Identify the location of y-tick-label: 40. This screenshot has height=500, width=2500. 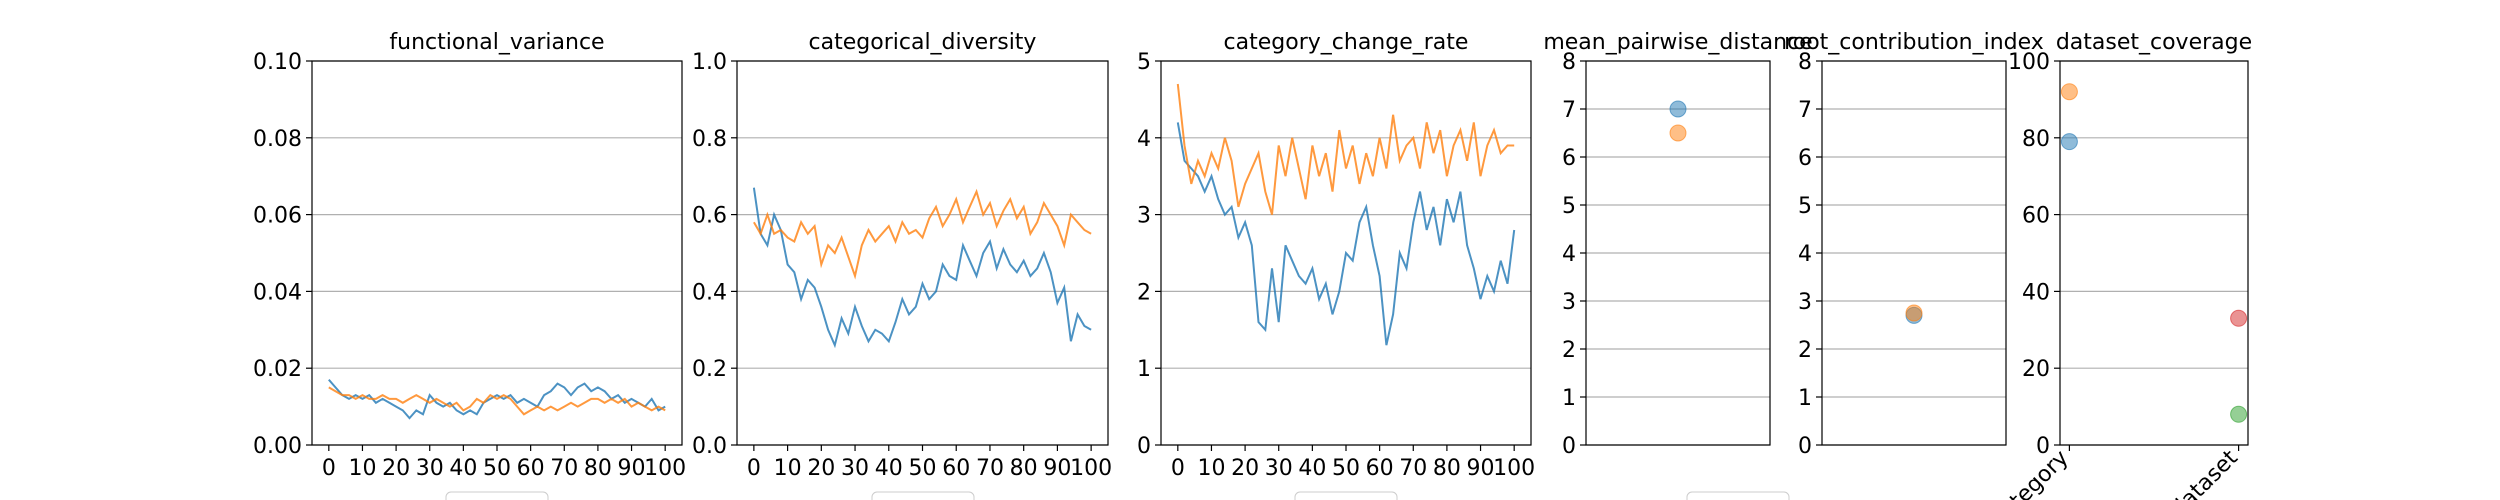
(2036, 292).